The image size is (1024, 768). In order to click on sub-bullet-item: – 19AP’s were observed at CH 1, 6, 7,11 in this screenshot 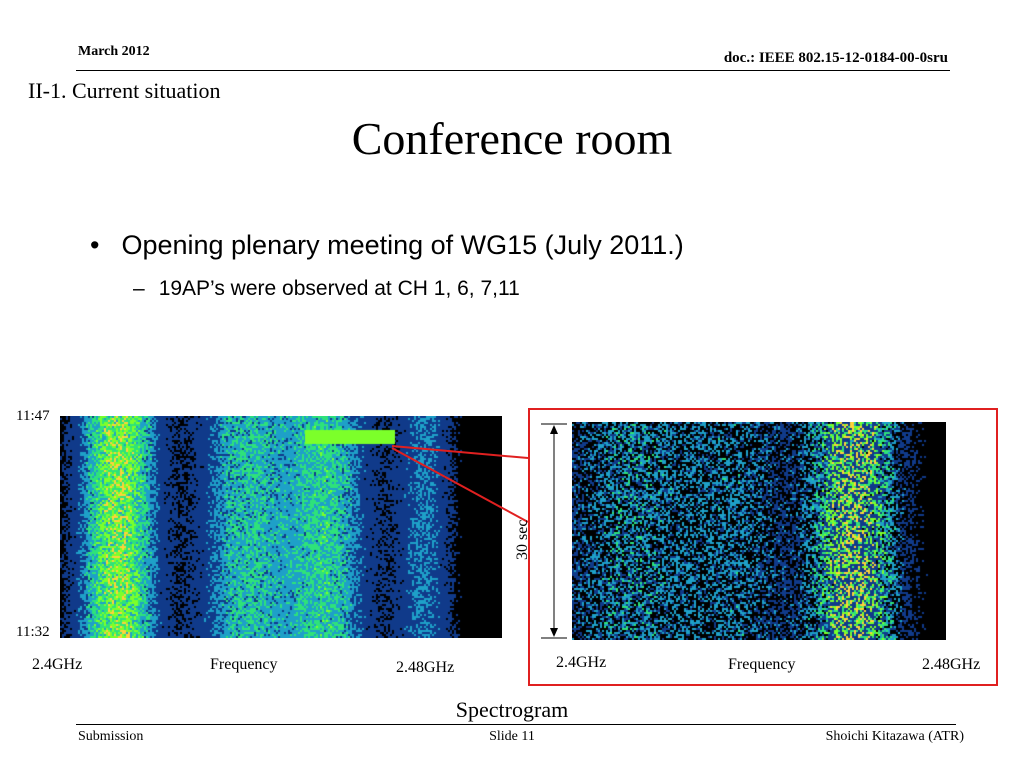, I will do `click(408, 289)`.